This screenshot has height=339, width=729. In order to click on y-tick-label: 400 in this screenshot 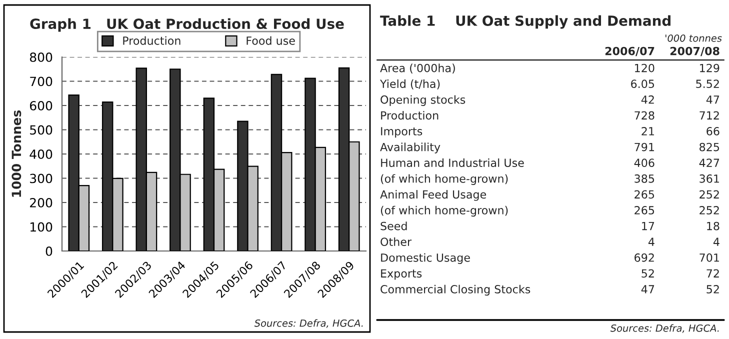, I will do `click(41, 154)`.